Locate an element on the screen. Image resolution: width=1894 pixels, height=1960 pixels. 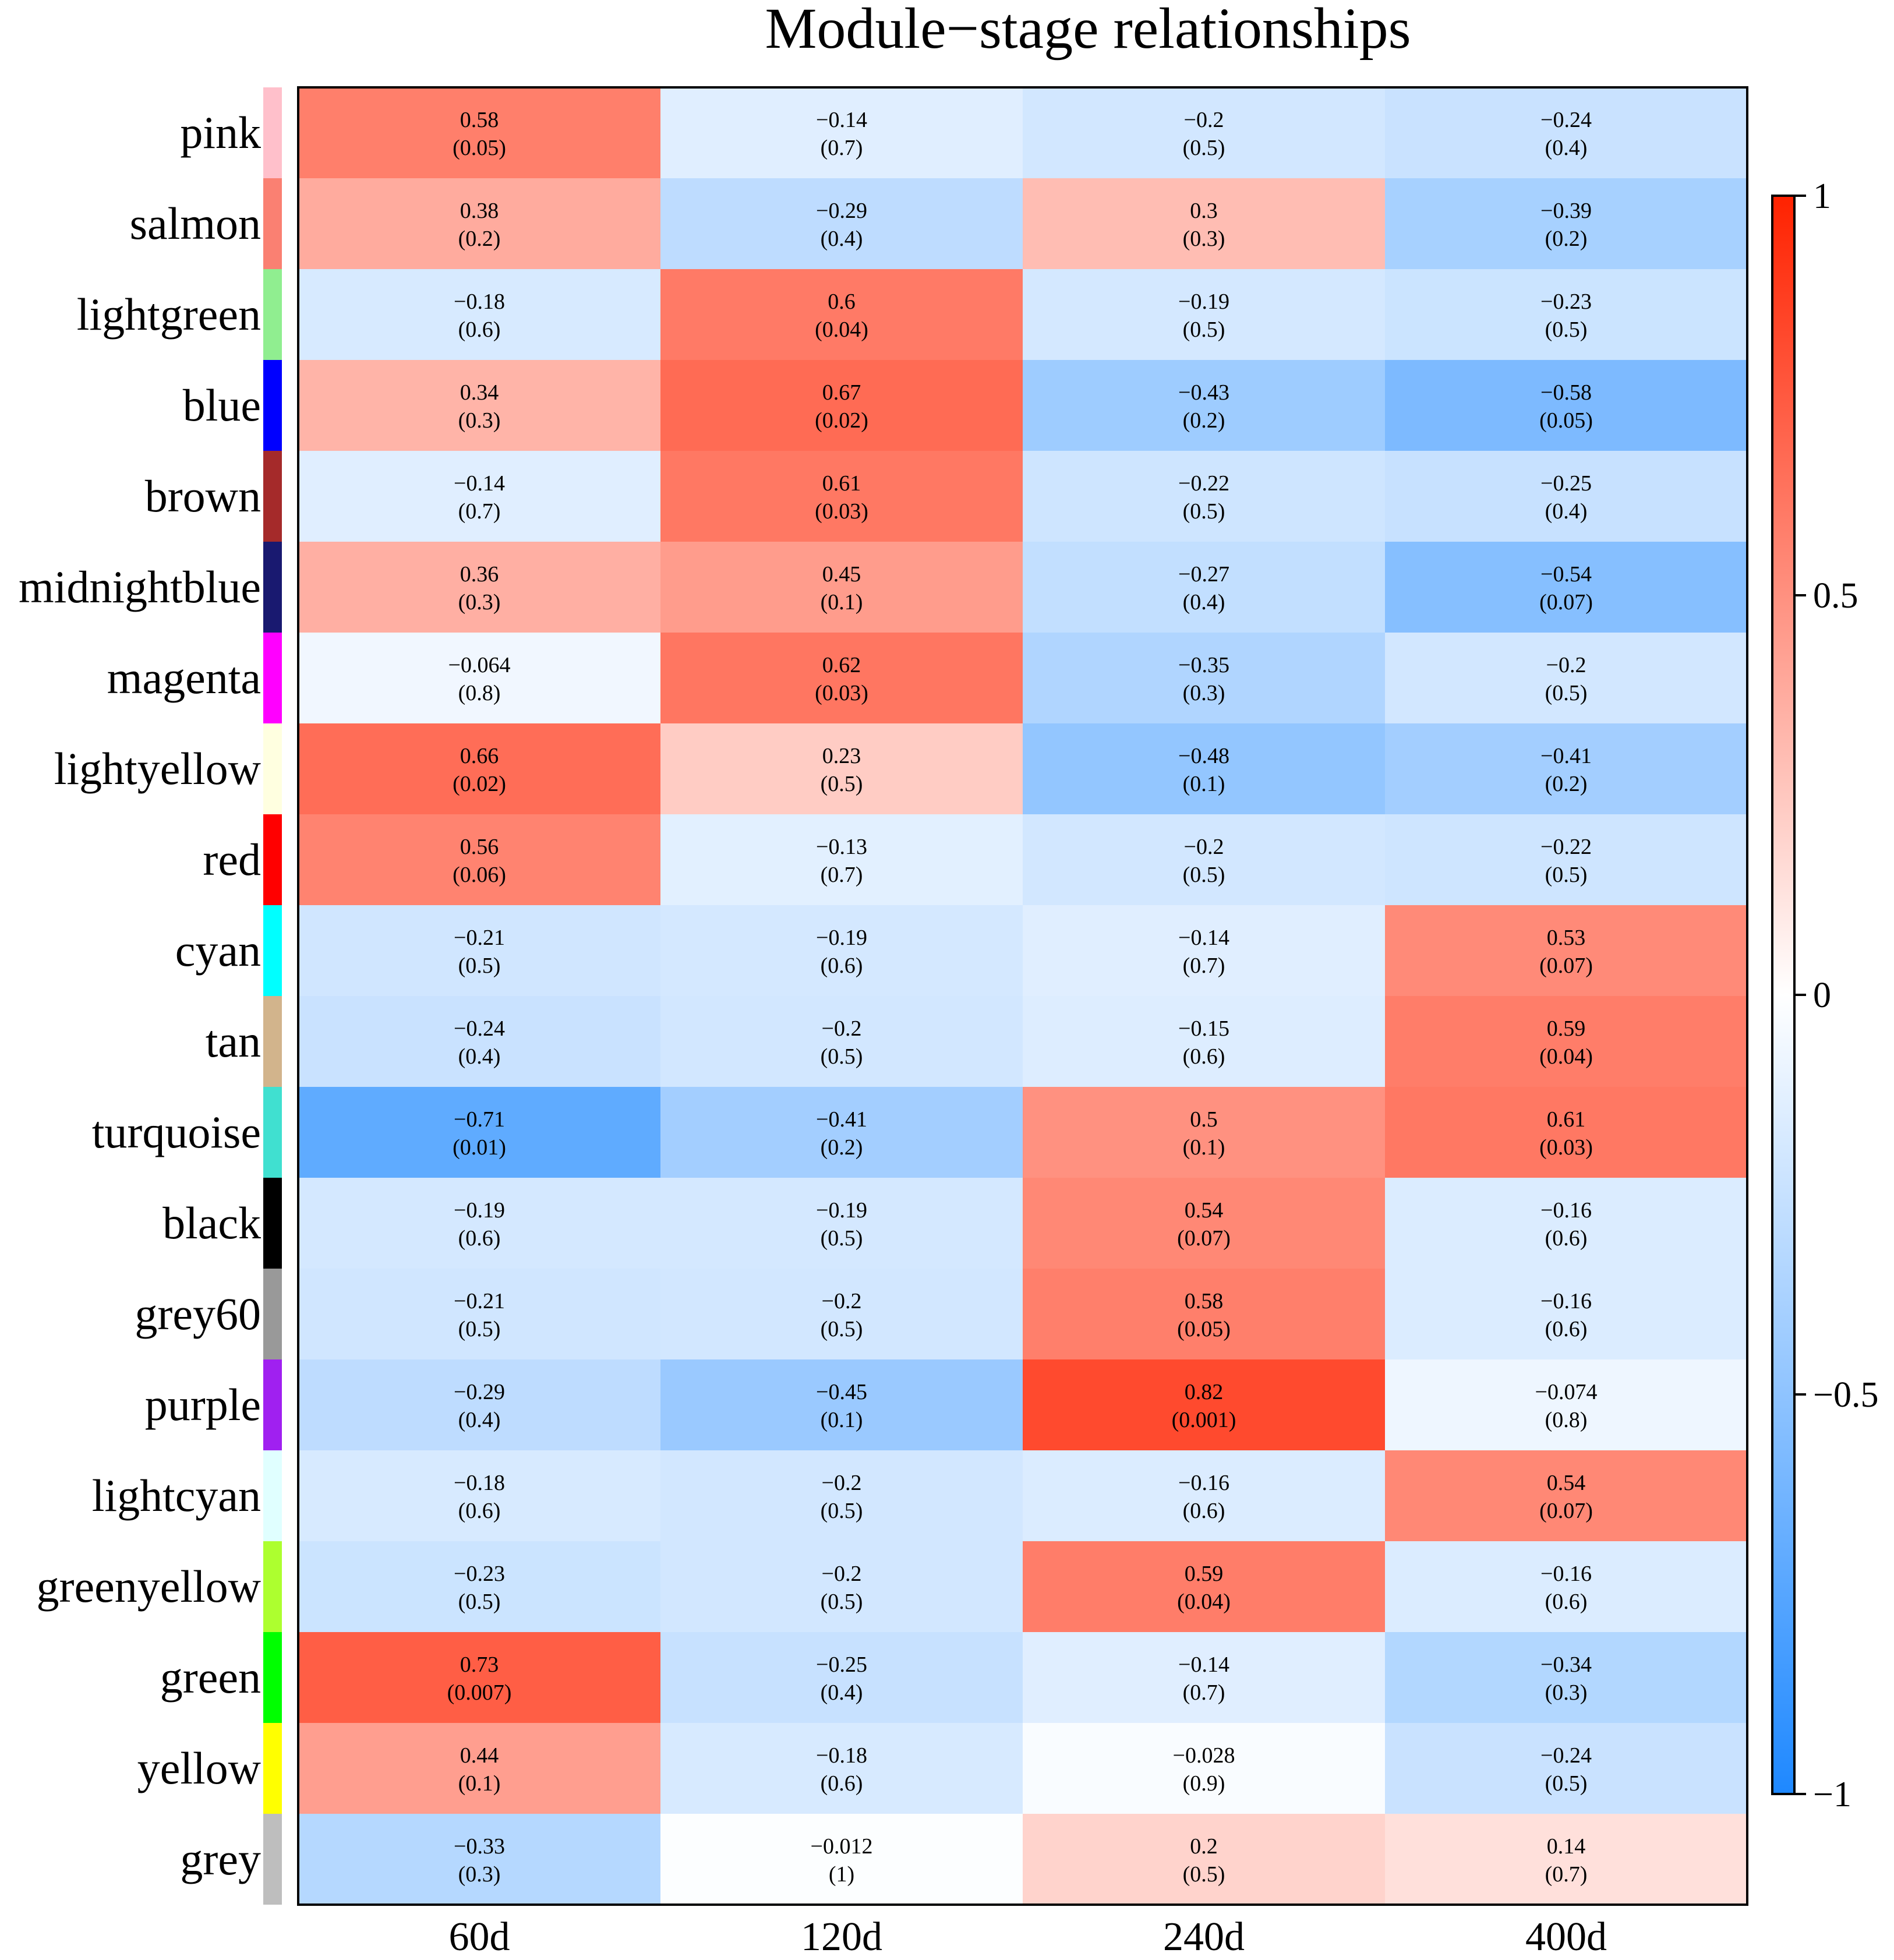
cell-lightcyan-60d is located at coordinates (479, 1496).